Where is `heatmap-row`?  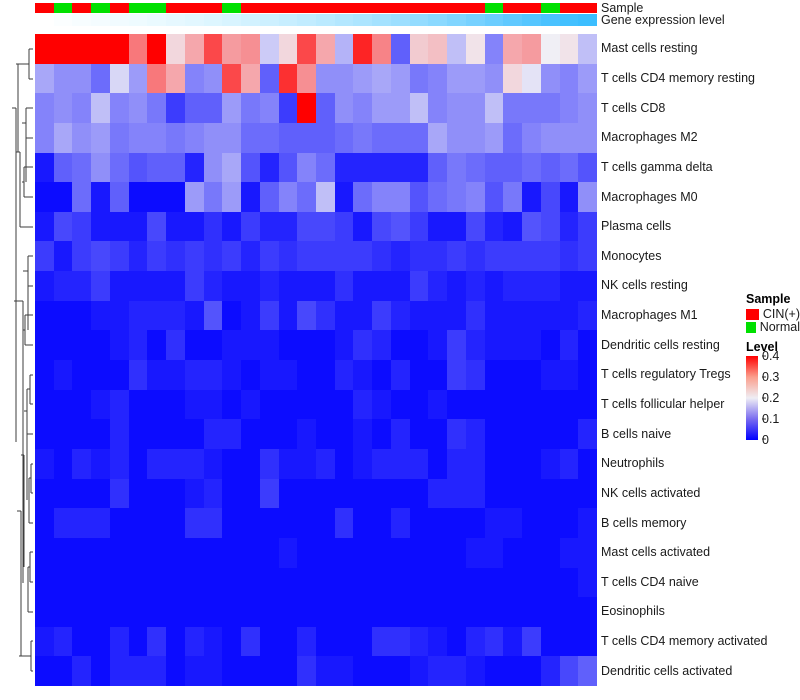 heatmap-row is located at coordinates (316, 286).